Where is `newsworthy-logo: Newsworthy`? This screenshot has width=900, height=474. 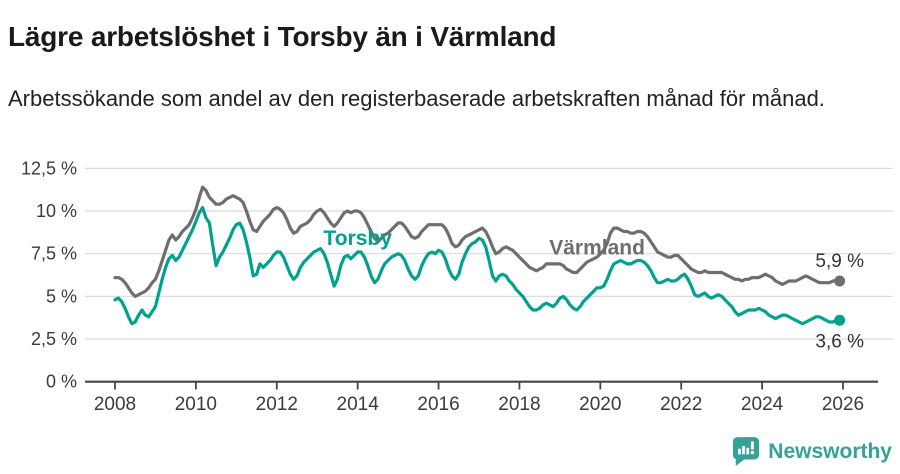 newsworthy-logo: Newsworthy is located at coordinates (812, 452).